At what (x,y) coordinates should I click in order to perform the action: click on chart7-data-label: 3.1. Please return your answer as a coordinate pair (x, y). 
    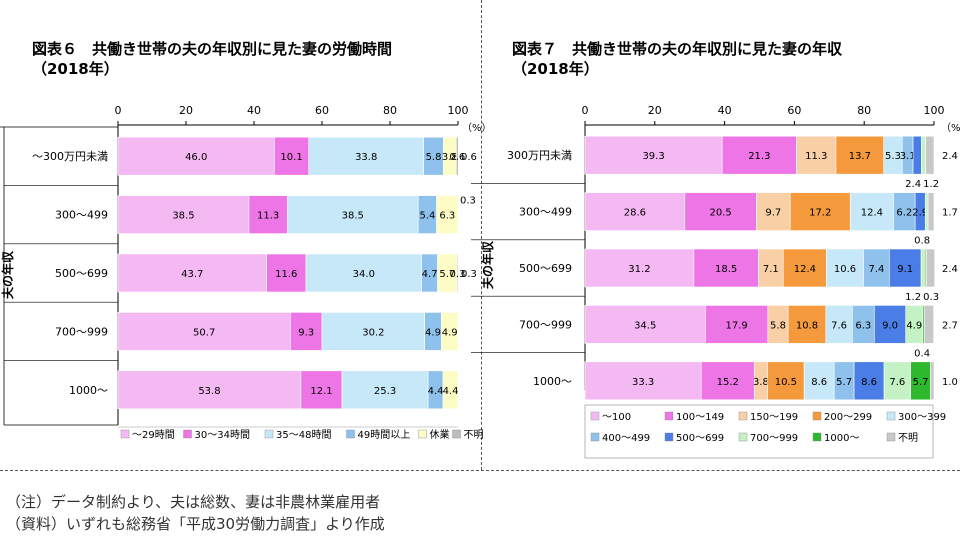
    Looking at the image, I should click on (908, 156).